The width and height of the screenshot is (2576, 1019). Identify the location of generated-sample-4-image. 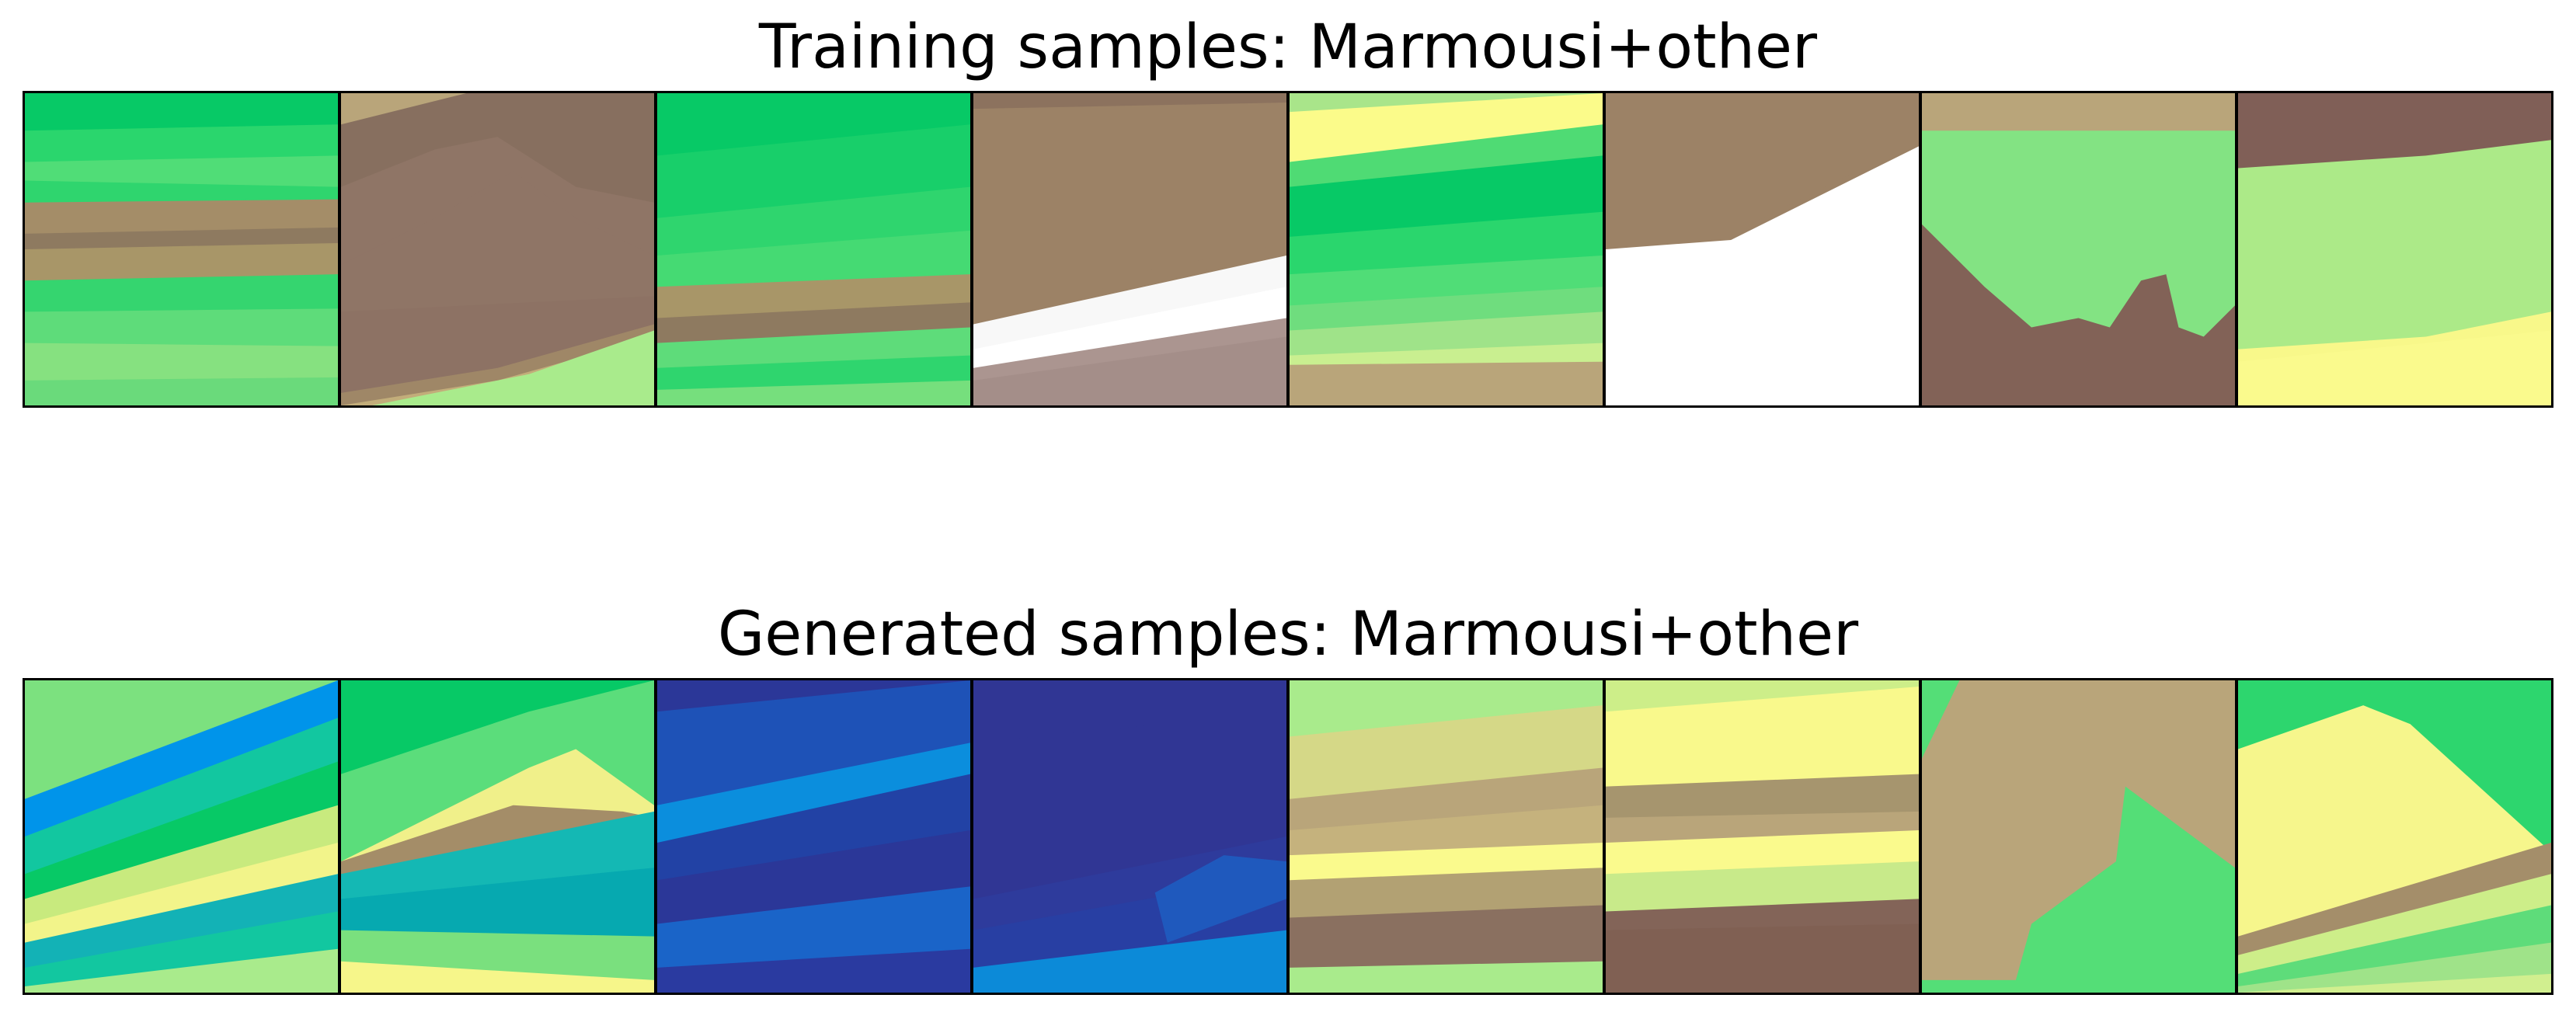
(1129, 836).